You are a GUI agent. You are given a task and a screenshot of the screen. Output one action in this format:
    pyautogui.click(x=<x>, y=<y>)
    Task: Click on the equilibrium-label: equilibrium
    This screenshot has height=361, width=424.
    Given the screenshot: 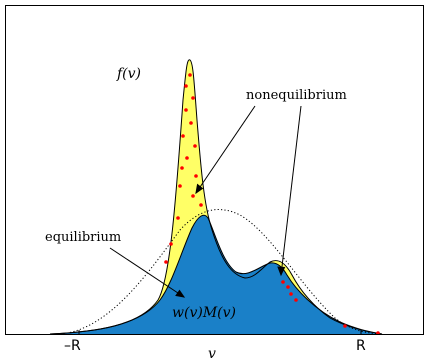 What is the action you would take?
    pyautogui.click(x=83, y=237)
    